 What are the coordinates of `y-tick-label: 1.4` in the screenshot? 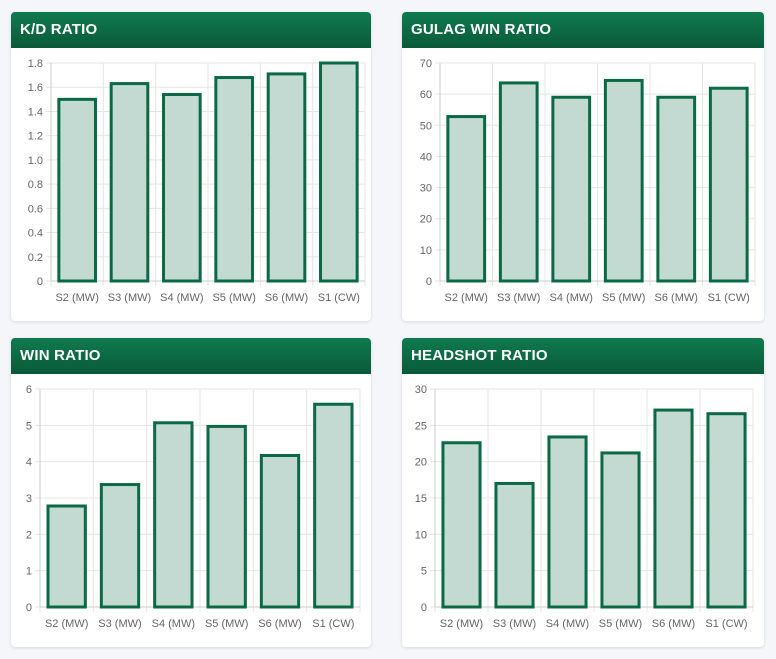 It's located at (35, 112).